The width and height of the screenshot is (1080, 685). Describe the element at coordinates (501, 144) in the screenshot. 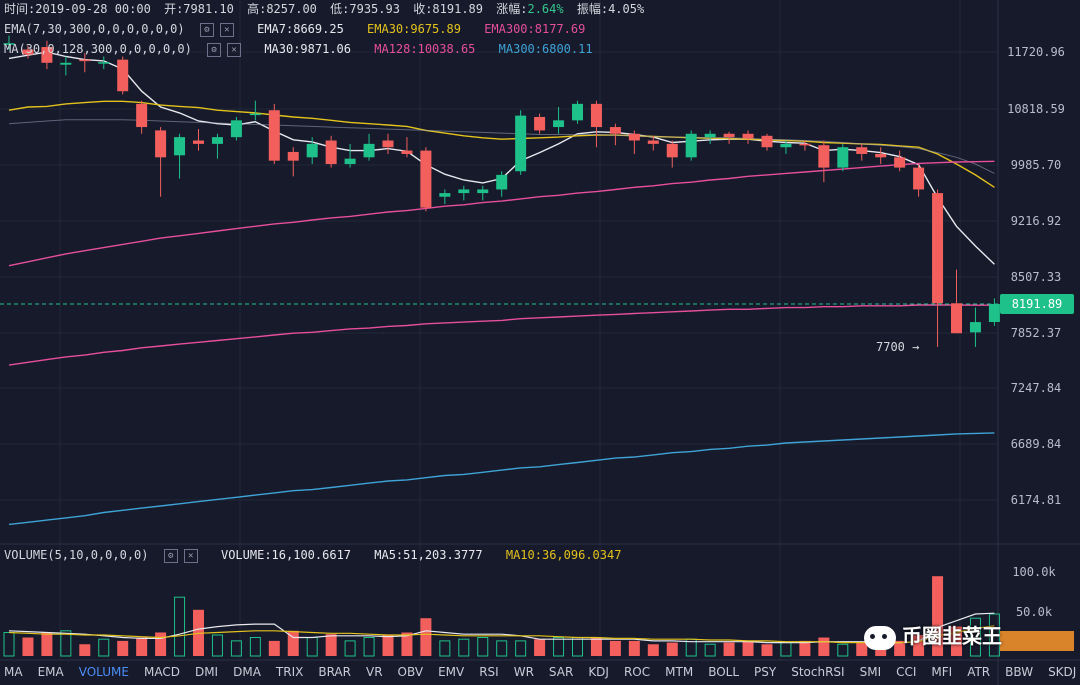

I see `series-line-ema30` at that location.